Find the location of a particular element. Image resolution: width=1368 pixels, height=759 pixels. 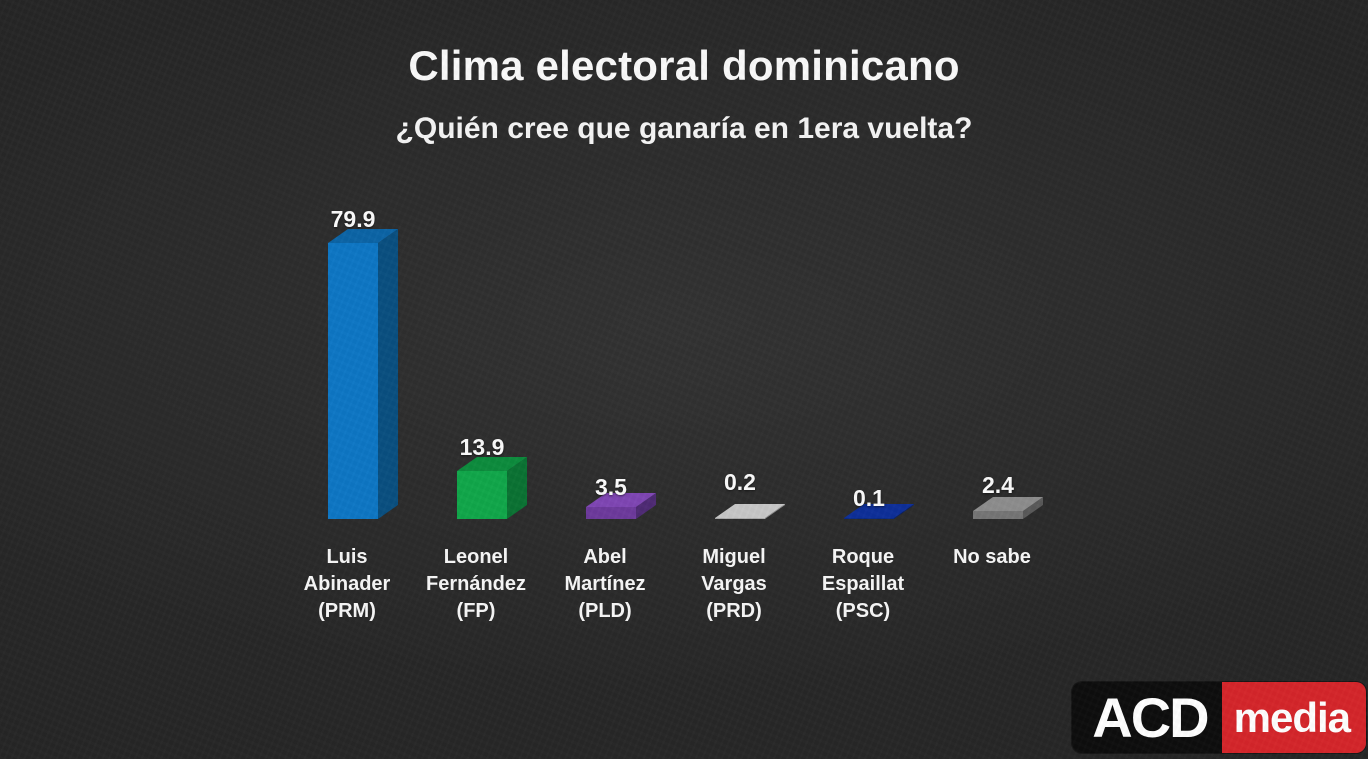

bar-roque-espaillat-side-face is located at coordinates (904, 511).